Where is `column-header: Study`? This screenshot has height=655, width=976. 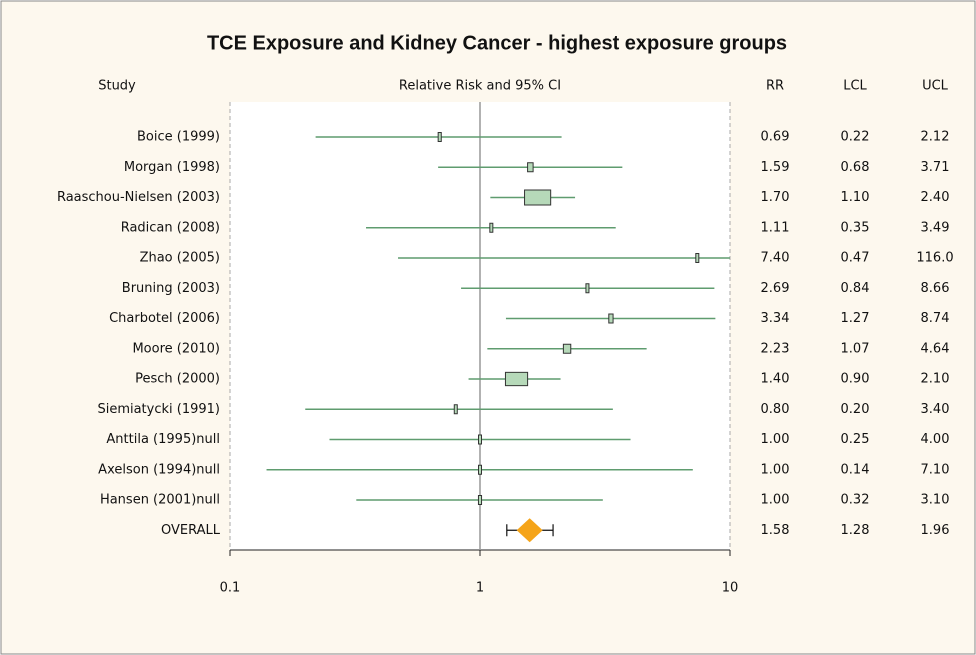
column-header: Study is located at coordinates (117, 86).